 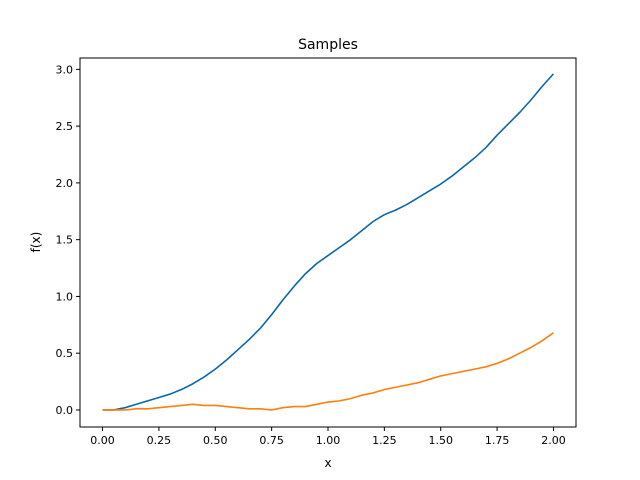 What do you see at coordinates (36, 242) in the screenshot?
I see `y-axis-label: f(x)` at bounding box center [36, 242].